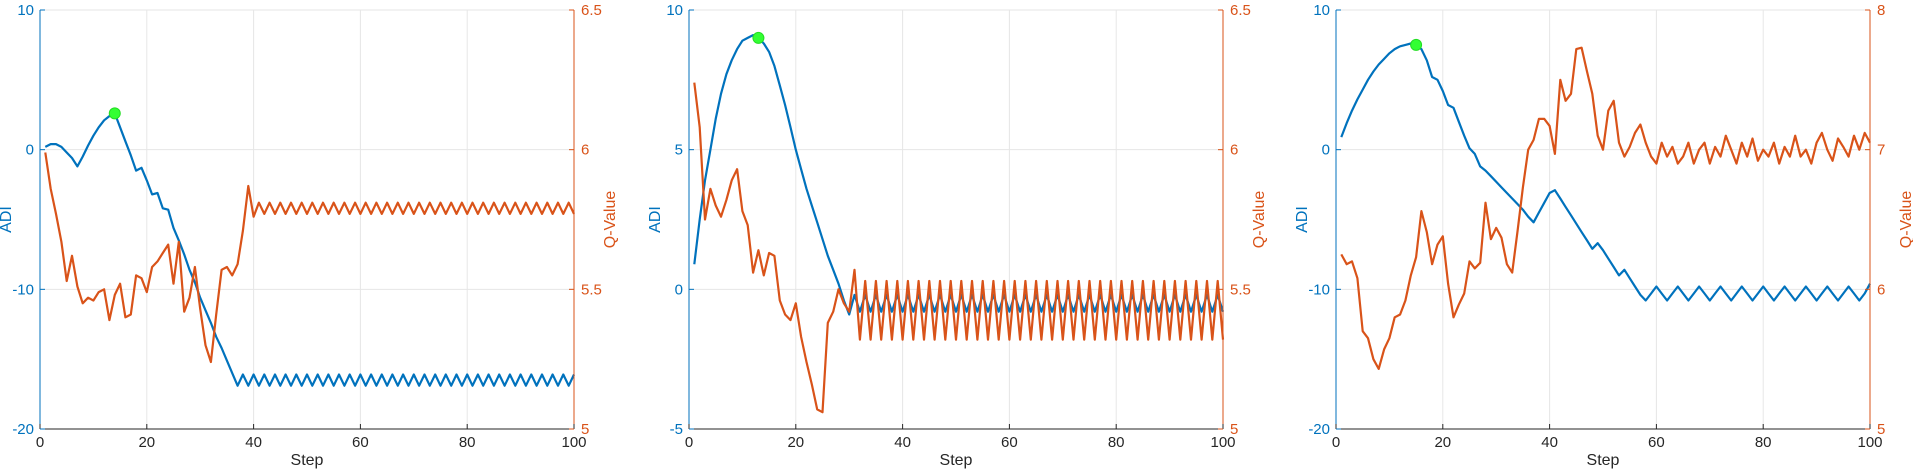 The width and height of the screenshot is (1913, 471). I want to click on q-value-series-line, so click(309, 258).